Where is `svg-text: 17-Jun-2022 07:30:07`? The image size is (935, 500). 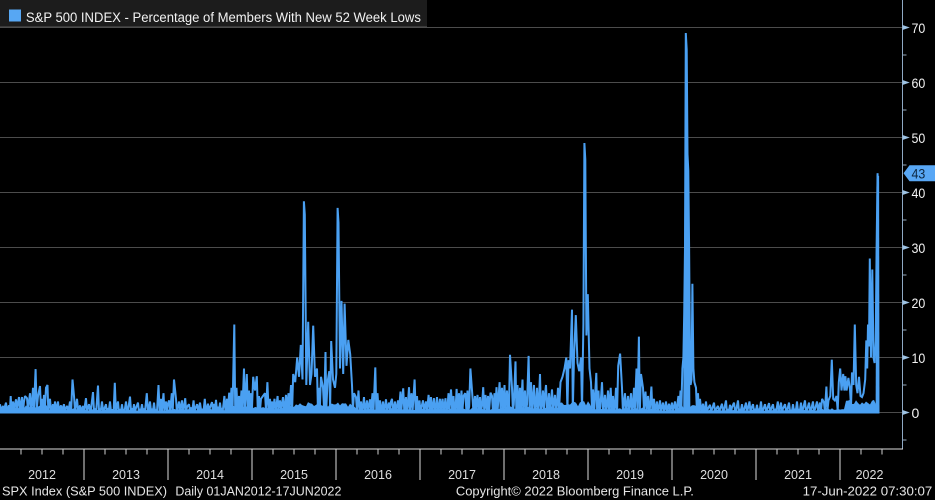
svg-text: 17-Jun-2022 07:30:07 is located at coordinates (868, 492).